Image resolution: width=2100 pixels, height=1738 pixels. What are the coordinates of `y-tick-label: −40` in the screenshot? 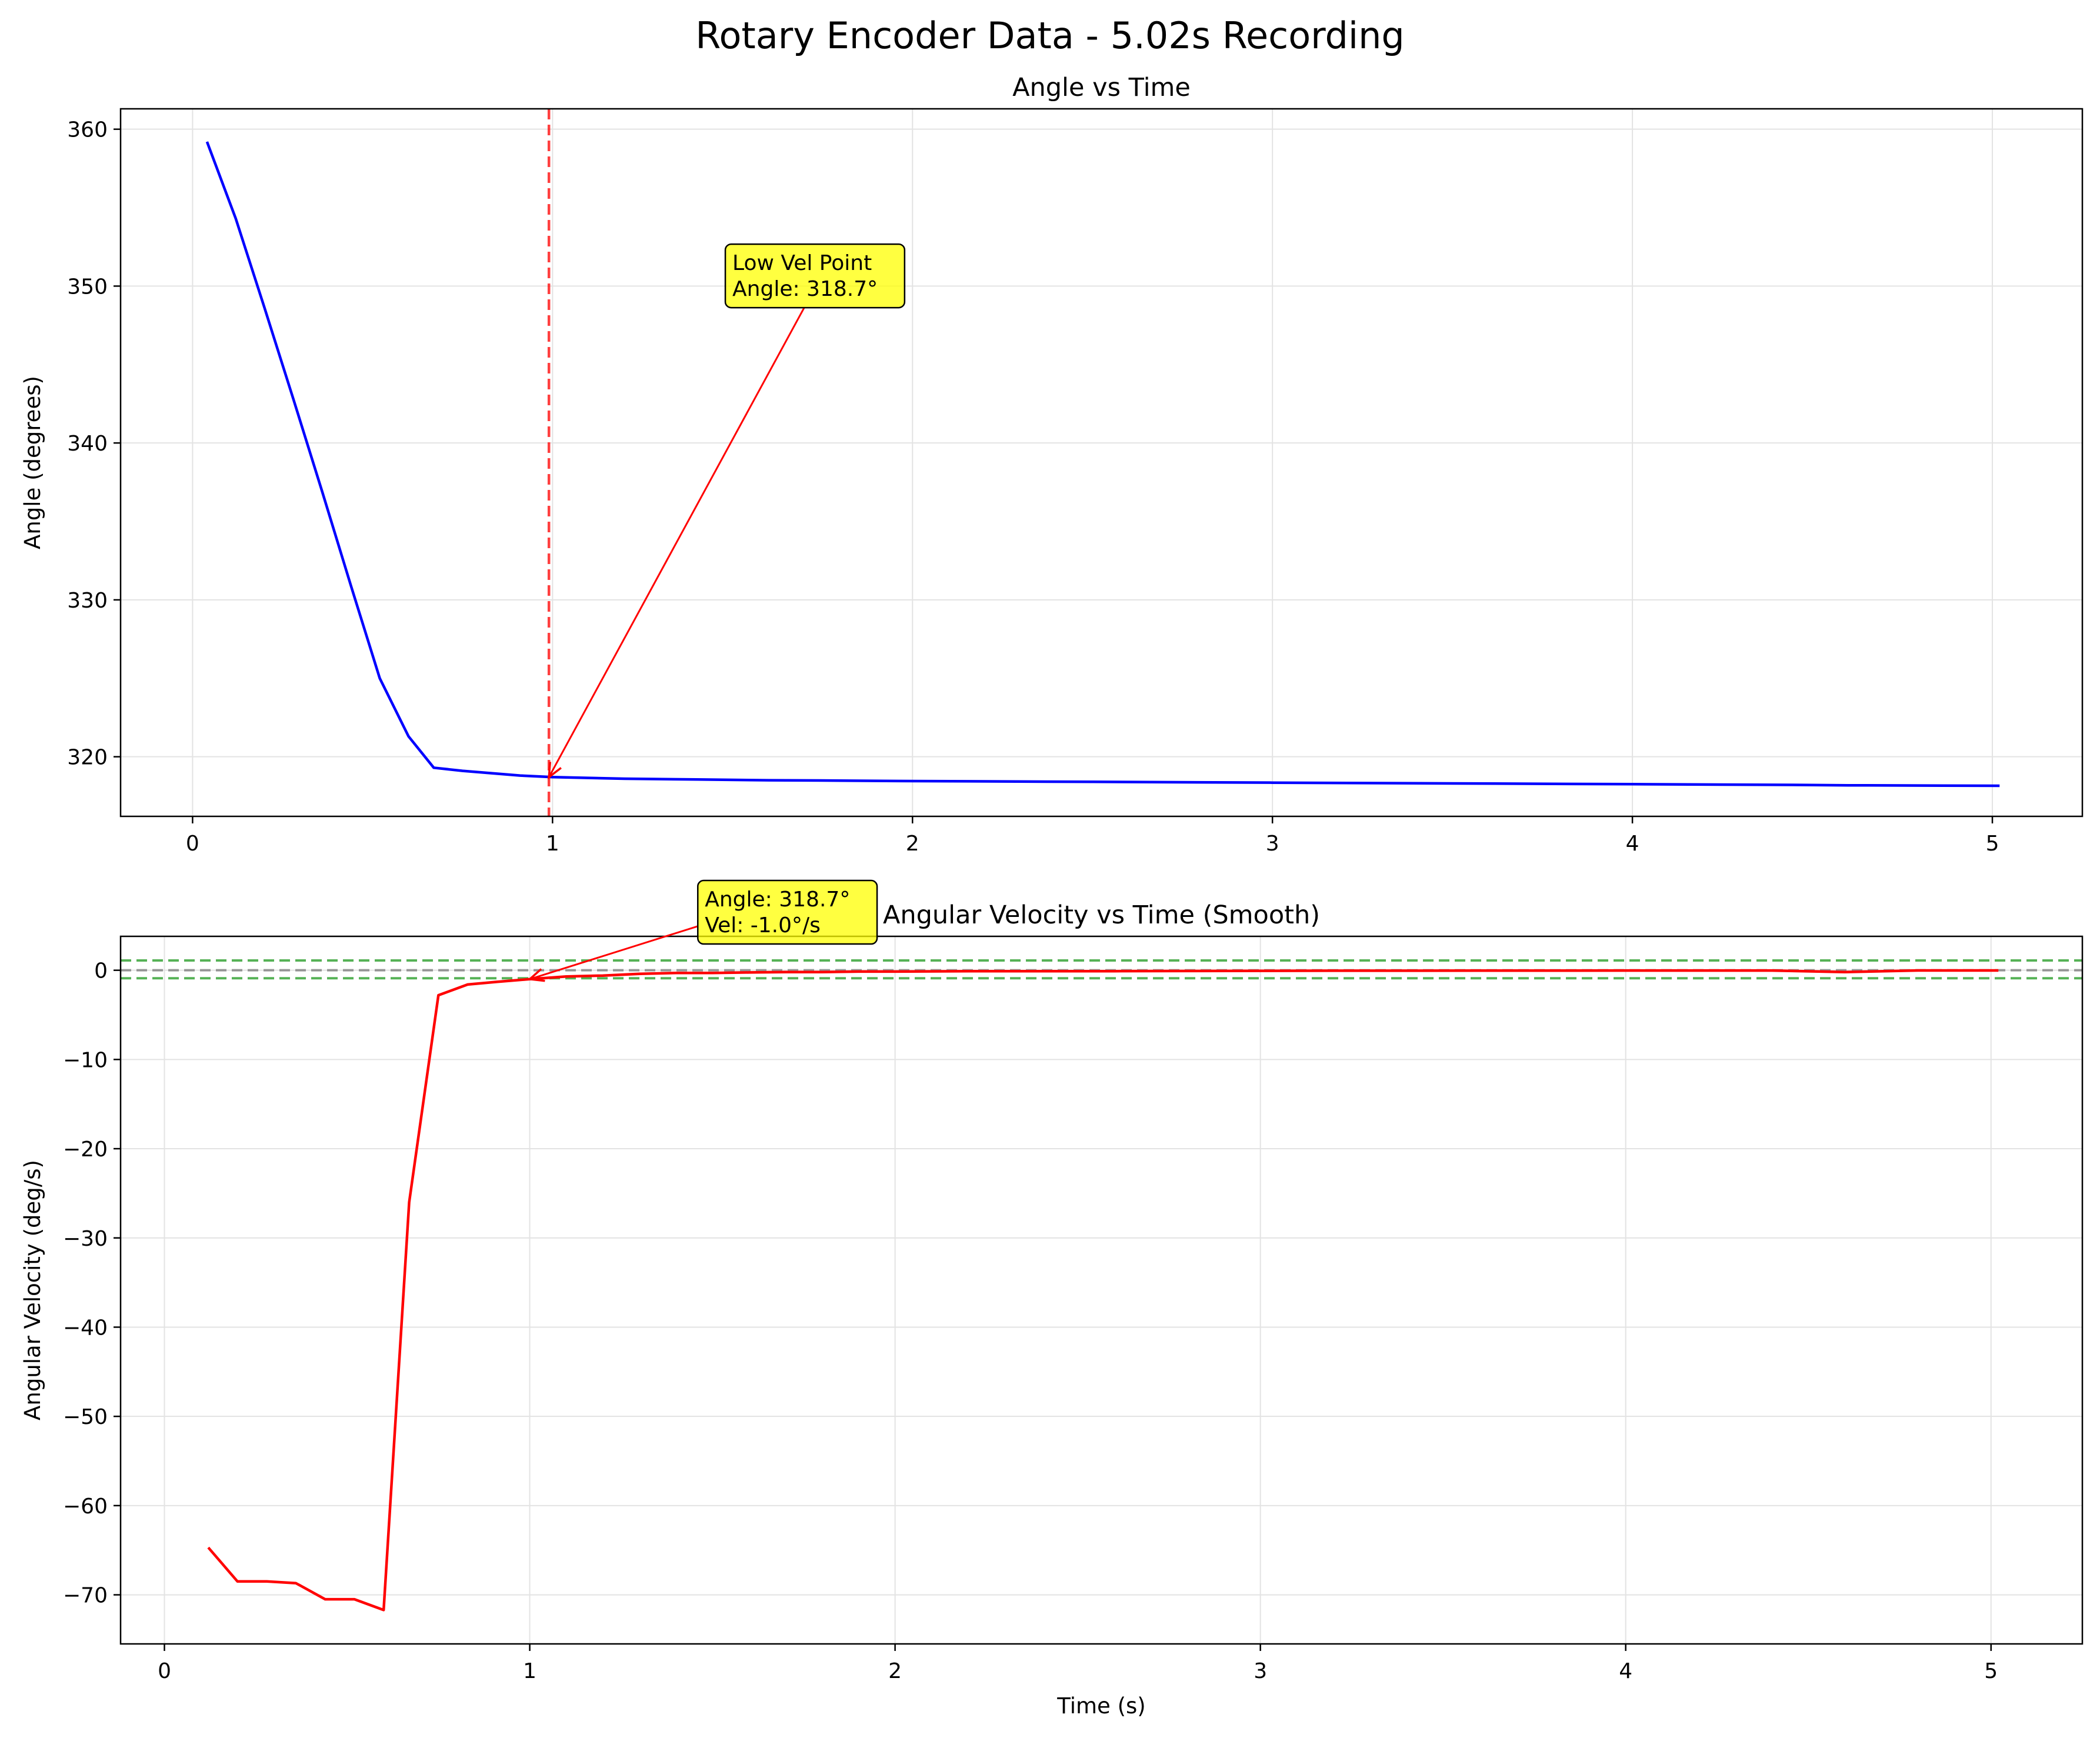 It's located at (85, 1328).